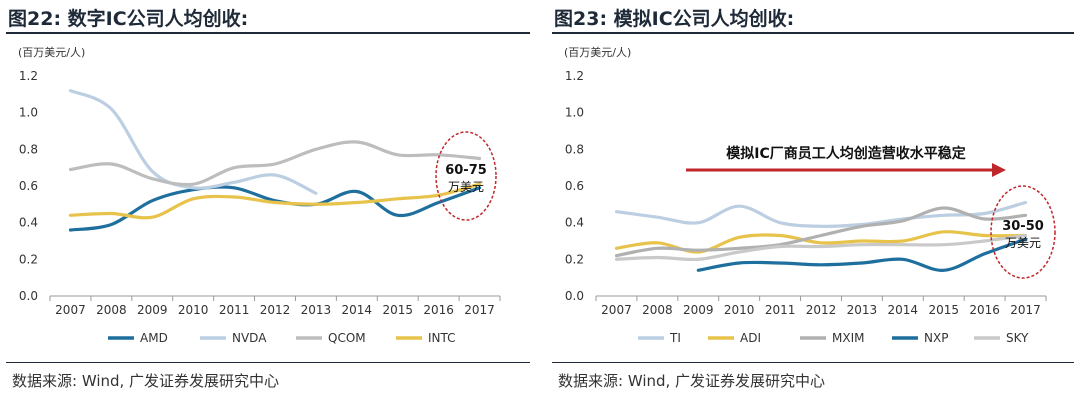 The width and height of the screenshot is (1080, 409). Describe the element at coordinates (674, 19) in the screenshot. I see `chart-title: 图23: 模拟IC公司人均创收:` at that location.